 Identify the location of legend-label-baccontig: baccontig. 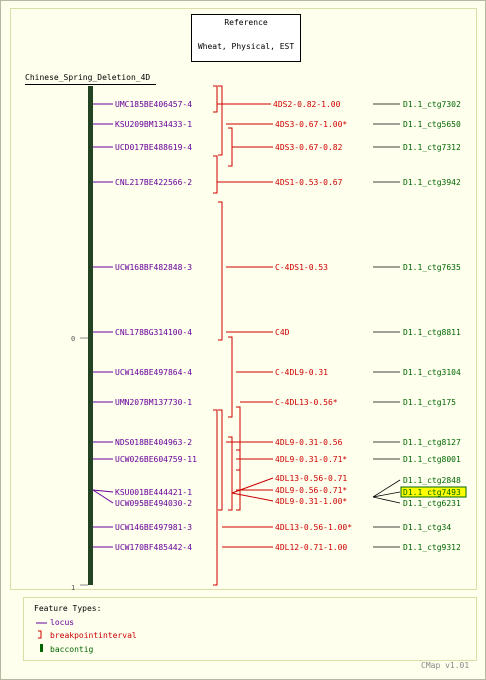
(72, 649).